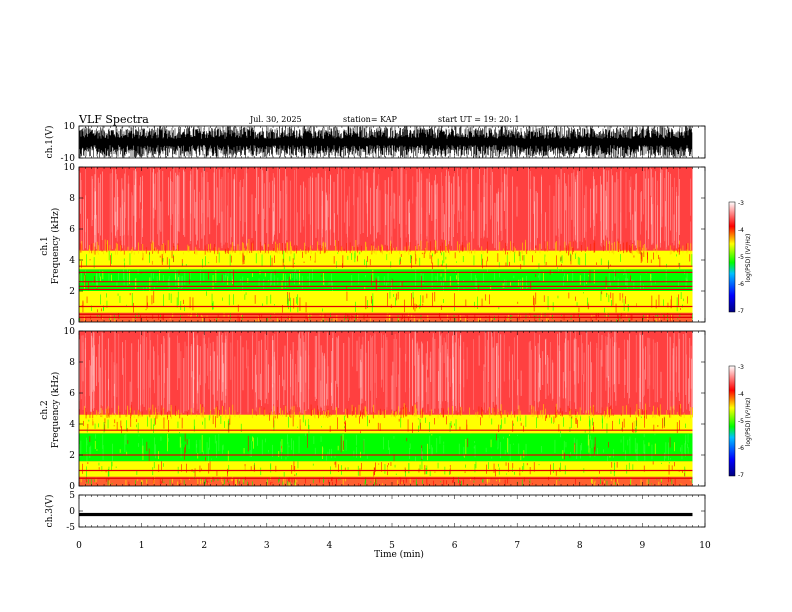  What do you see at coordinates (330, 546) in the screenshot?
I see `x-tick-label: 4` at bounding box center [330, 546].